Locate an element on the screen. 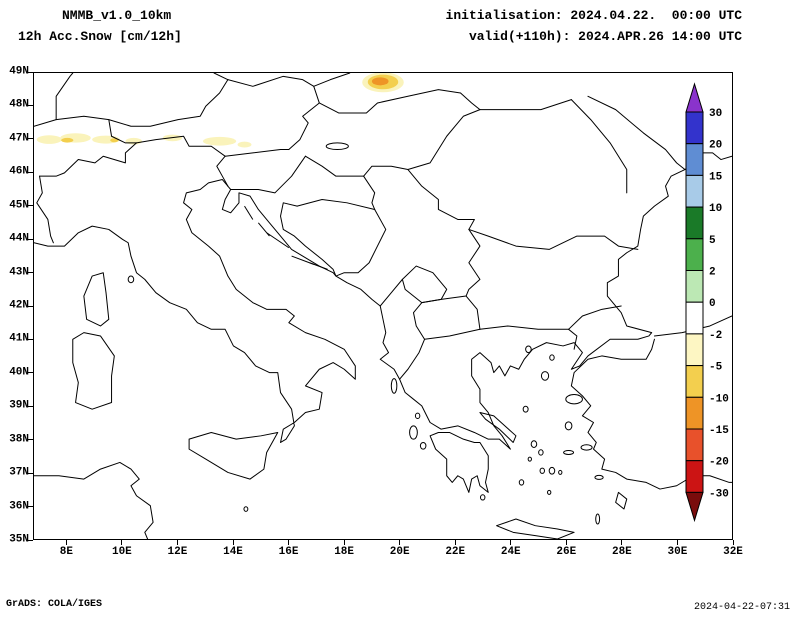  island-andros is located at coordinates (534, 444).